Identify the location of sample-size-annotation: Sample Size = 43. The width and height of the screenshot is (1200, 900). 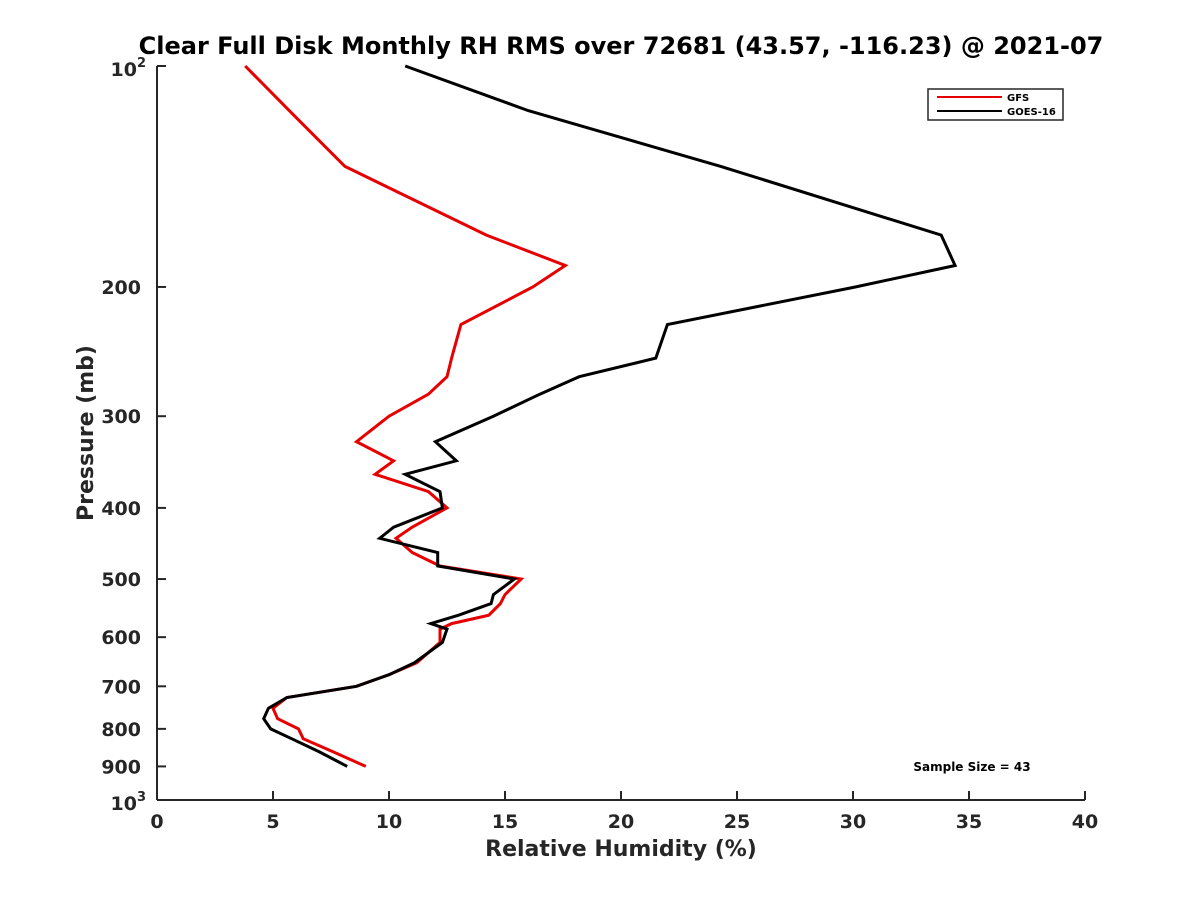
(971, 767).